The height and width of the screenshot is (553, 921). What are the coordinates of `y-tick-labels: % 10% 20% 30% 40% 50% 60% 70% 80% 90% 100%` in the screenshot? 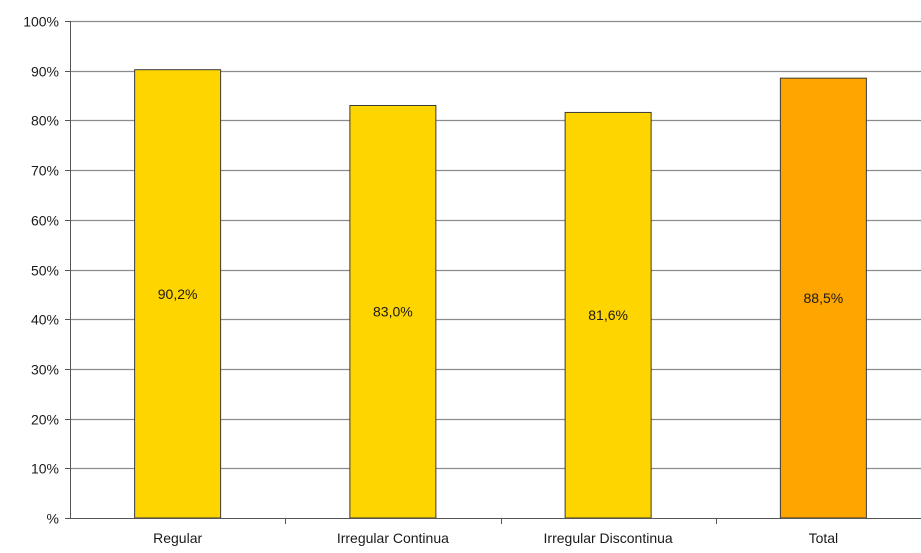 It's located at (41, 270).